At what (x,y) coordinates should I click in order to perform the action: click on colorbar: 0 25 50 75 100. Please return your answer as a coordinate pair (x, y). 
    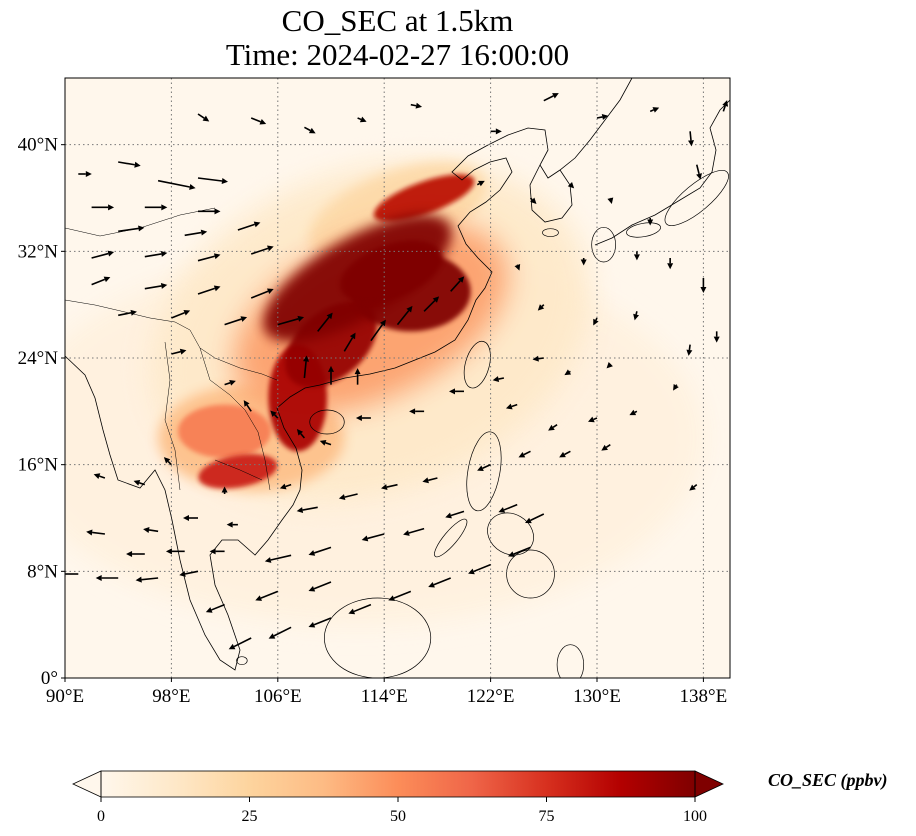
    Looking at the image, I should click on (398, 797).